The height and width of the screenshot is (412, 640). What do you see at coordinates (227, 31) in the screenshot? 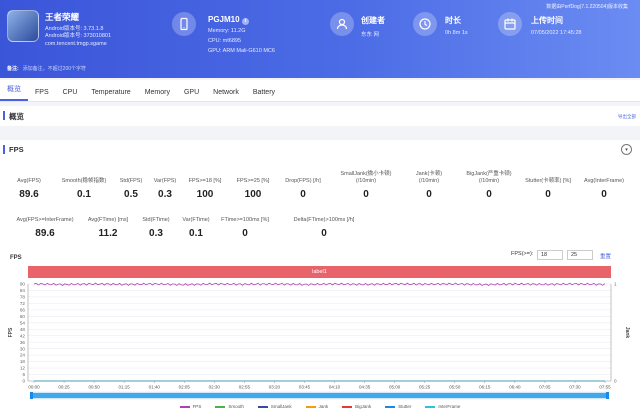
I see `device-memory: Memory: 11.2G` at bounding box center [227, 31].